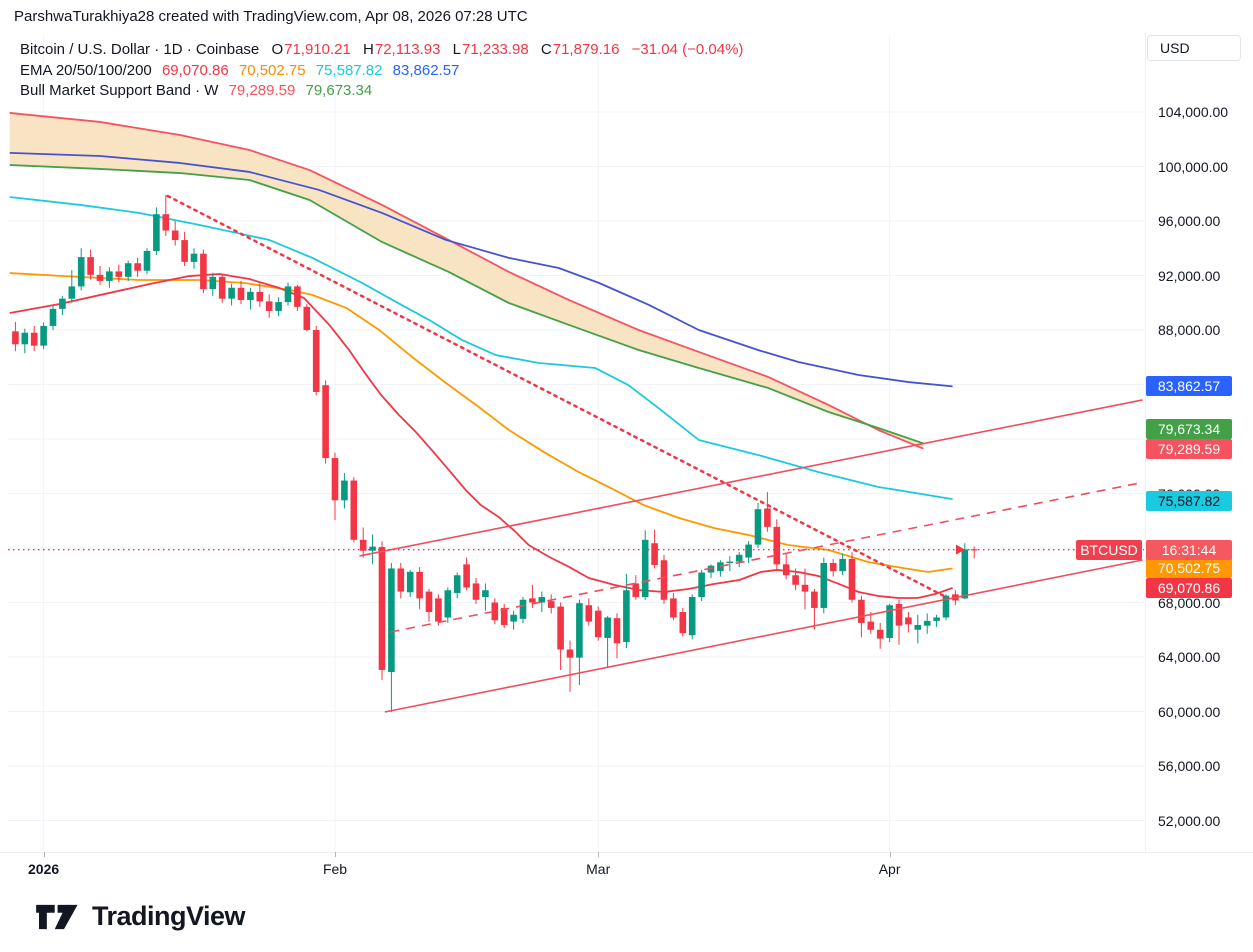 Image resolution: width=1253 pixels, height=952 pixels. Describe the element at coordinates (317, 49) in the screenshot. I see `open-value: 71,910.21` at that location.